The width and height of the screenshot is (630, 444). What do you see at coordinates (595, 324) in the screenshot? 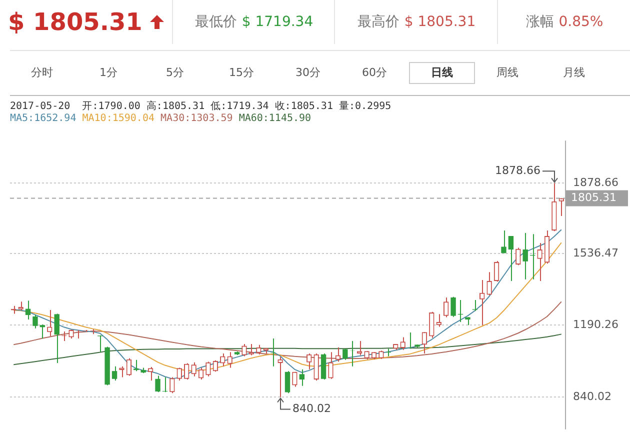
I see `y-tick-label: 1190.26` at bounding box center [595, 324].